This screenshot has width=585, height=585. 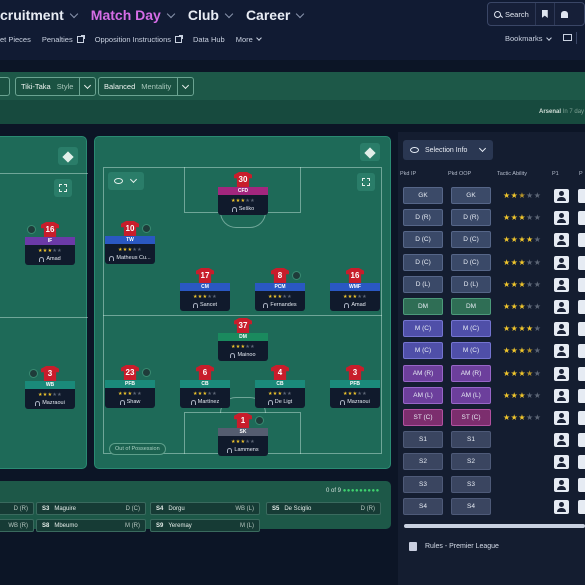 What do you see at coordinates (205, 290) in the screenshot?
I see `player-card-cm: 17 CM ★★★★★ Sancet` at bounding box center [205, 290].